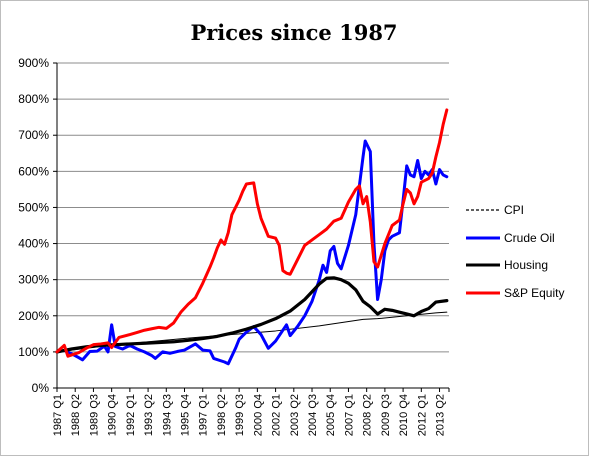 The image size is (589, 456). What do you see at coordinates (222, 415) in the screenshot?
I see `x-tick-label: 1998 Q2` at bounding box center [222, 415].